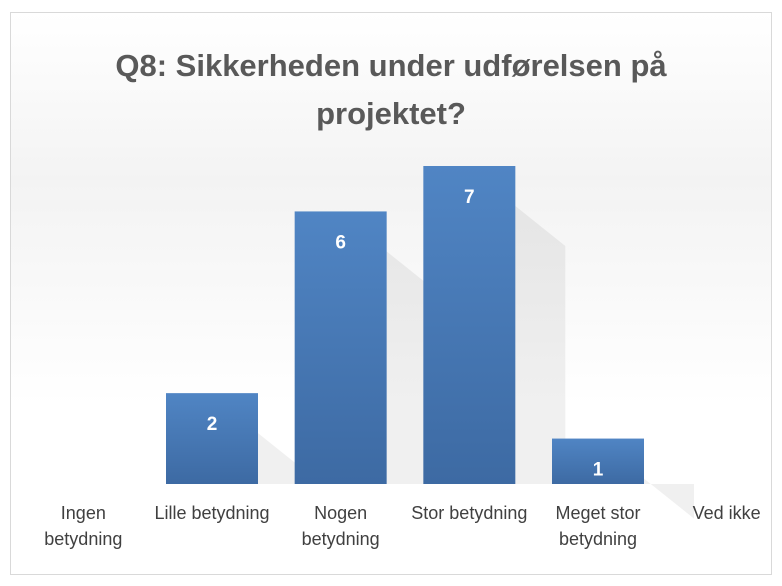 This screenshot has width=782, height=586. What do you see at coordinates (469, 197) in the screenshot?
I see `value-label: 7` at bounding box center [469, 197].